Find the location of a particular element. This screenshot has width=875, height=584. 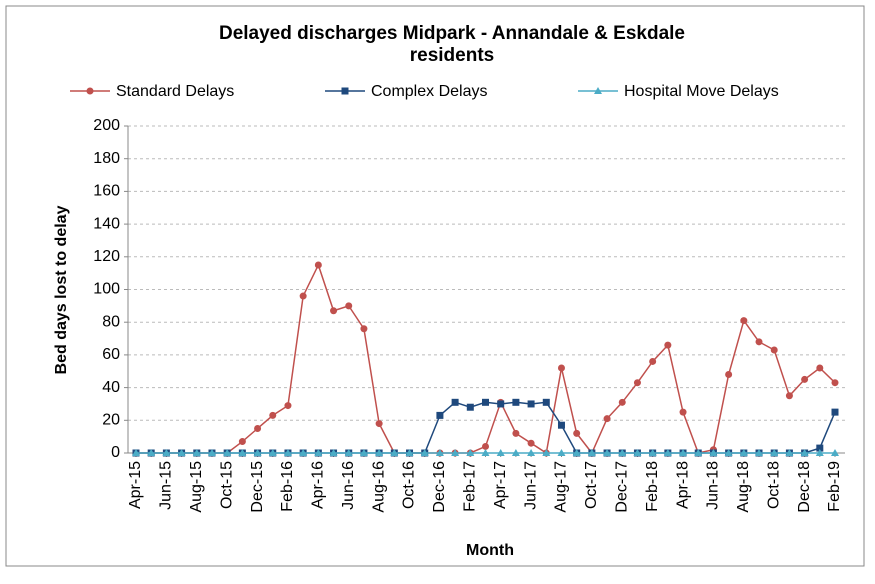

y-tick-label: 100 is located at coordinates (106, 289).